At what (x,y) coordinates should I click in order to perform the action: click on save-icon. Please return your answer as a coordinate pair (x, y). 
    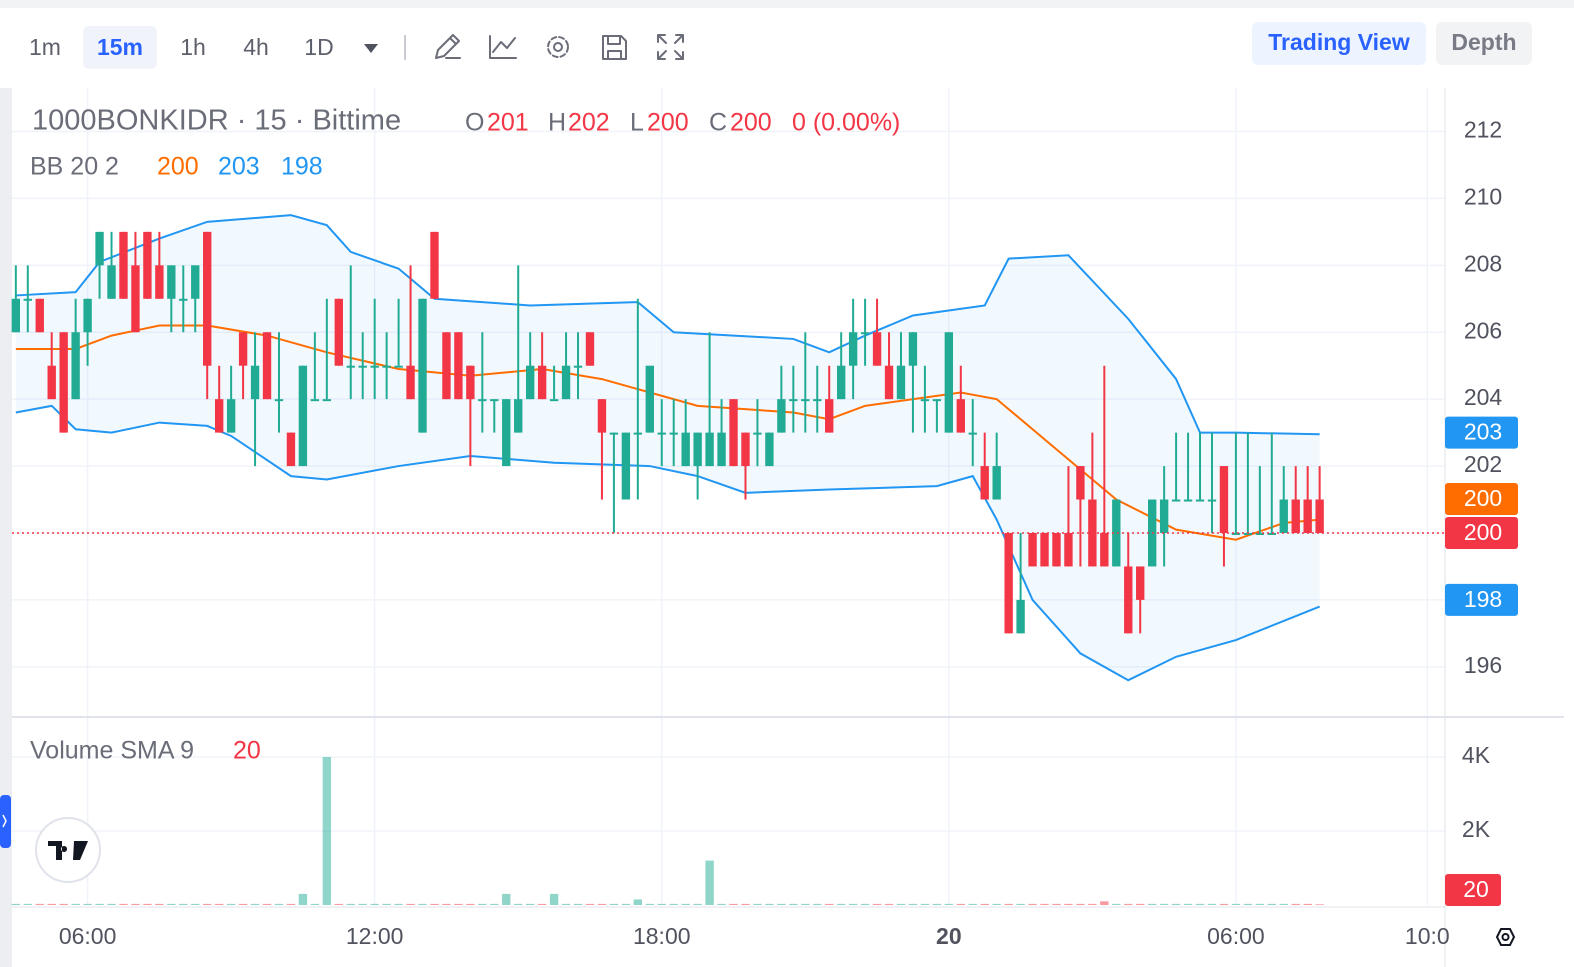
    Looking at the image, I should click on (614, 47).